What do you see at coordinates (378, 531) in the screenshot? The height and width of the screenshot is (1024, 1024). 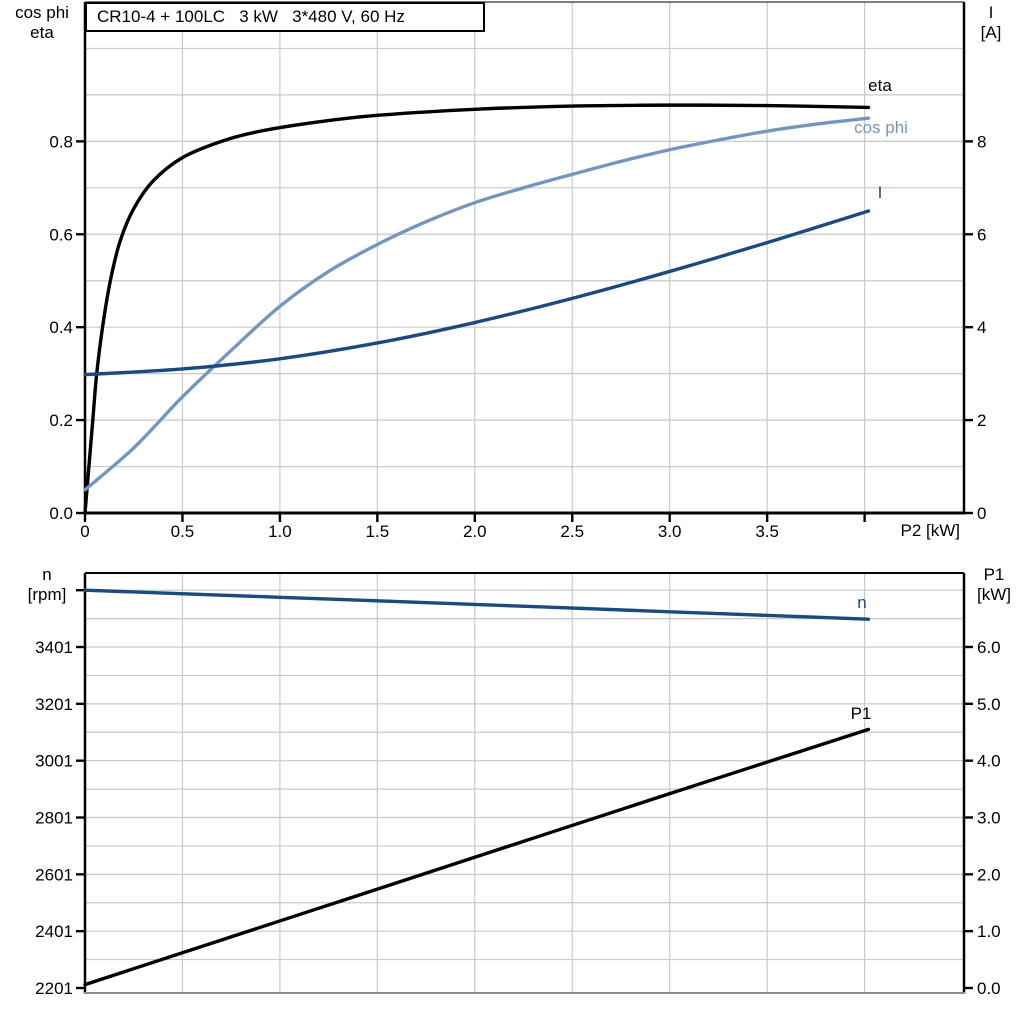 I see `x-tick-label: 1.5` at bounding box center [378, 531].